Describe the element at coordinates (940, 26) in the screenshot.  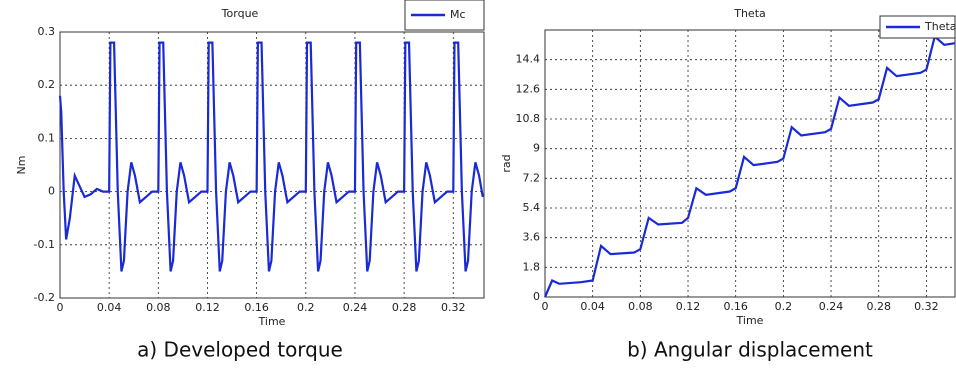
I see `legend-label: Theta` at that location.